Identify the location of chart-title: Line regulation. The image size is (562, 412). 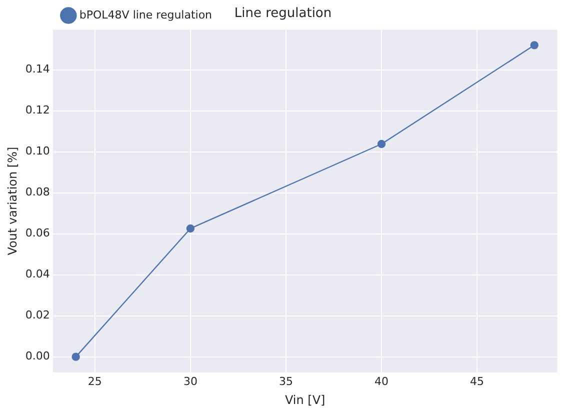
(283, 14).